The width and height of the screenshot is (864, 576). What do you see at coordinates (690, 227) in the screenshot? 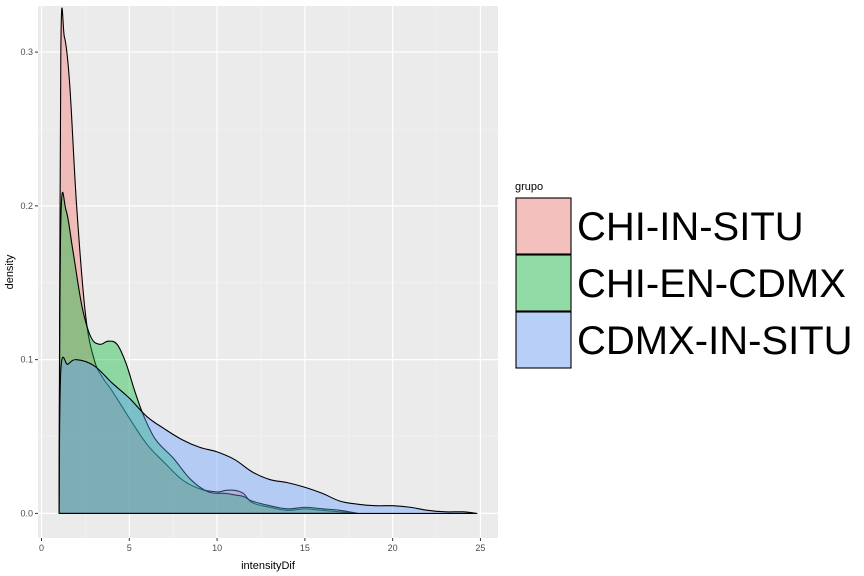
I see `legend-label: CHI-IN-SITU` at bounding box center [690, 227].